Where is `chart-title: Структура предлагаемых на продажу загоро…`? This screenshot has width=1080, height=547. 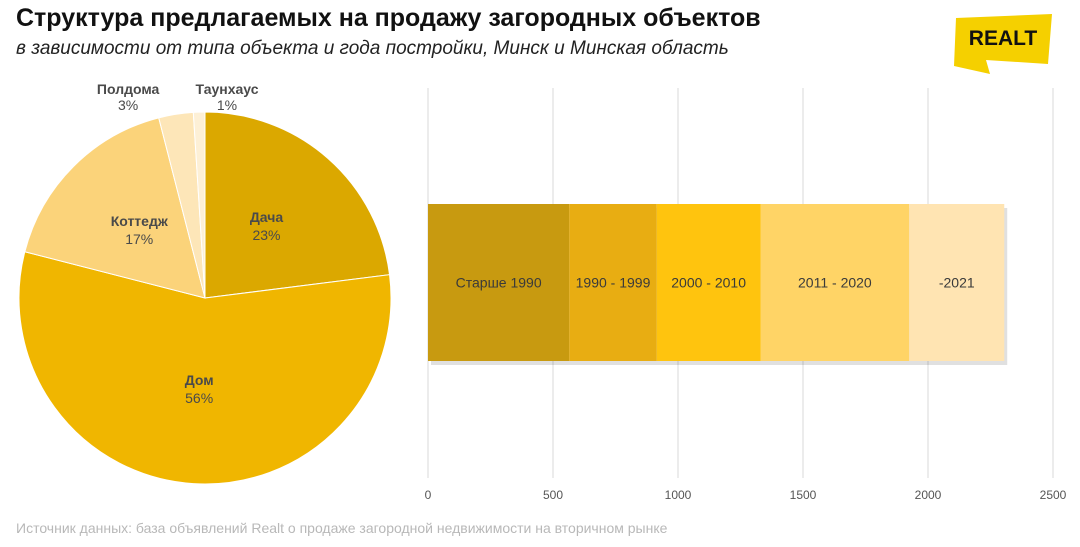 chart-title: Структура предлагаемых на продажу загоро… is located at coordinates (388, 18).